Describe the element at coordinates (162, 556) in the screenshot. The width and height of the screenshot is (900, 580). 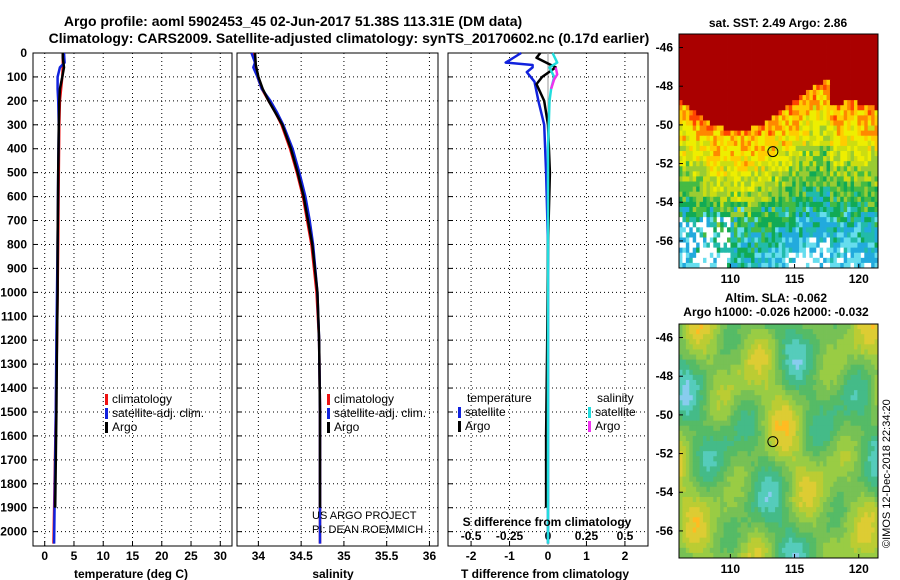
I see `temperature-xtick-label: 20` at that location.